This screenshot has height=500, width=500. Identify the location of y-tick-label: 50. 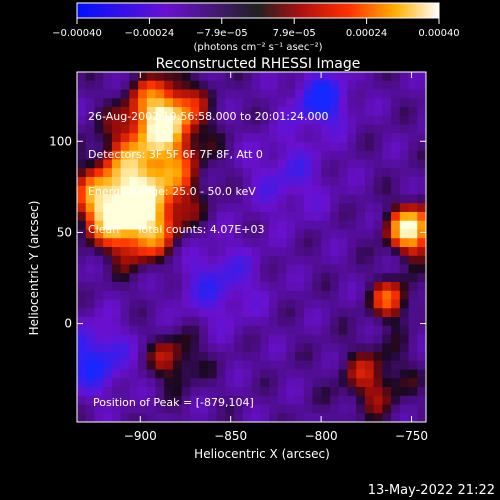
(64, 232).